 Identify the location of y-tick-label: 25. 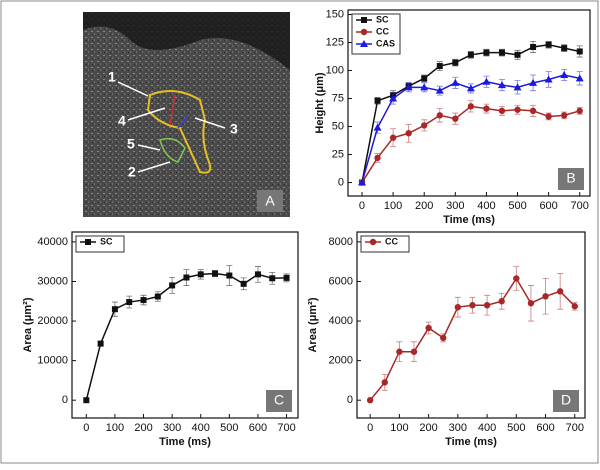
(338, 154).